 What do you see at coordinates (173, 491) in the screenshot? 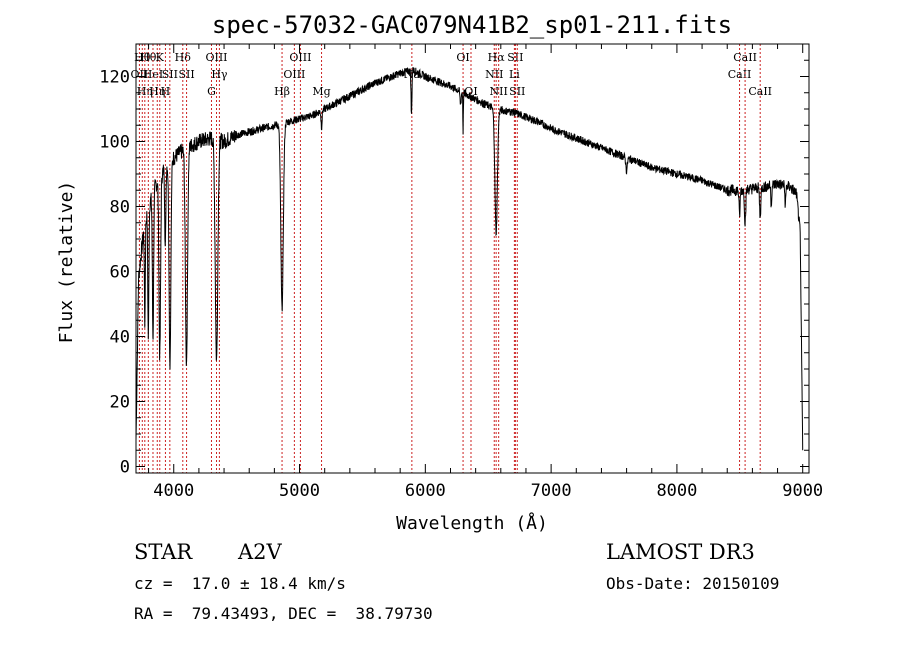
I see `x-tick-label: 4000` at bounding box center [173, 491].